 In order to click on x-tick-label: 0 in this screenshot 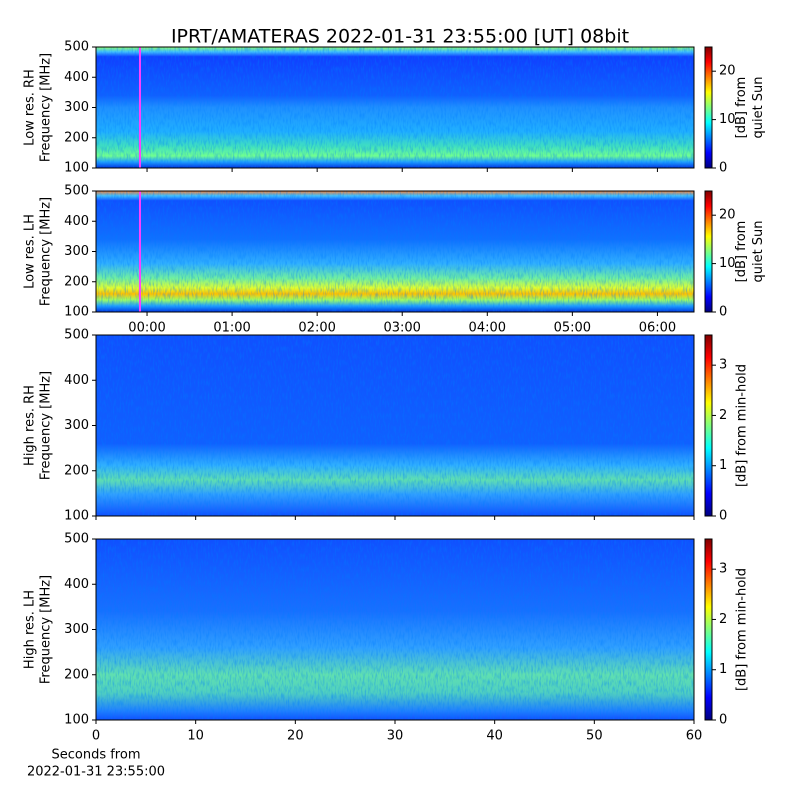, I will do `click(96, 736)`.